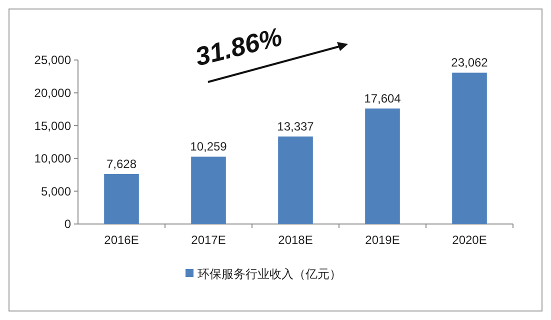 This screenshot has width=551, height=320. Describe the element at coordinates (239, 46) in the screenshot. I see `annotation: 31.86%` at that location.